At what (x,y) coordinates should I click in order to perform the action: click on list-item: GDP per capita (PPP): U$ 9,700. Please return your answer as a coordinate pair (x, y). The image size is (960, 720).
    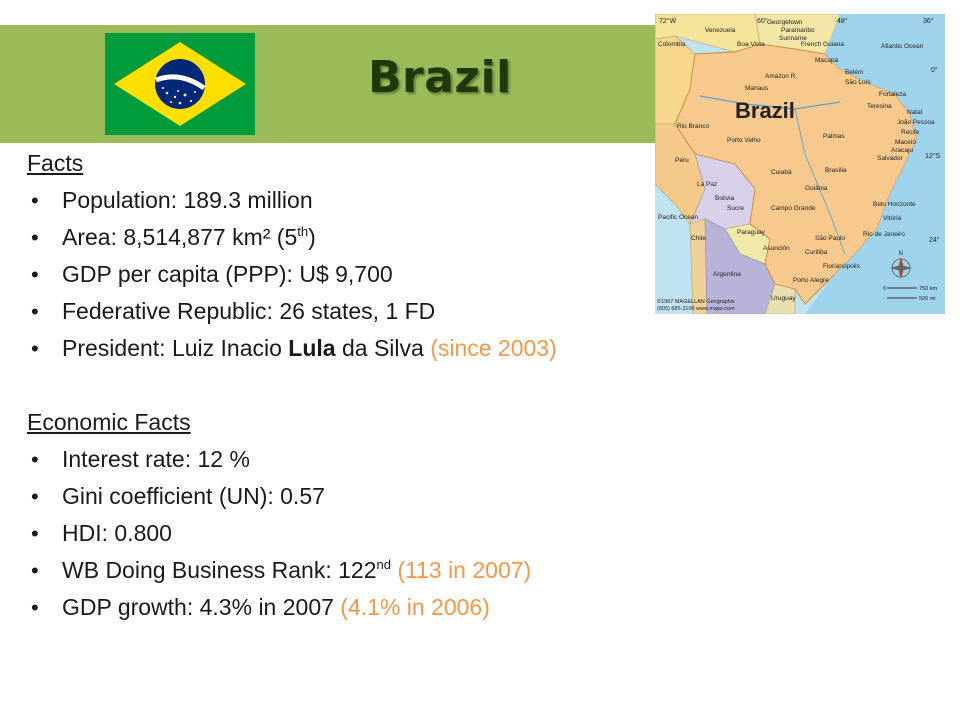
    Looking at the image, I should click on (357, 274).